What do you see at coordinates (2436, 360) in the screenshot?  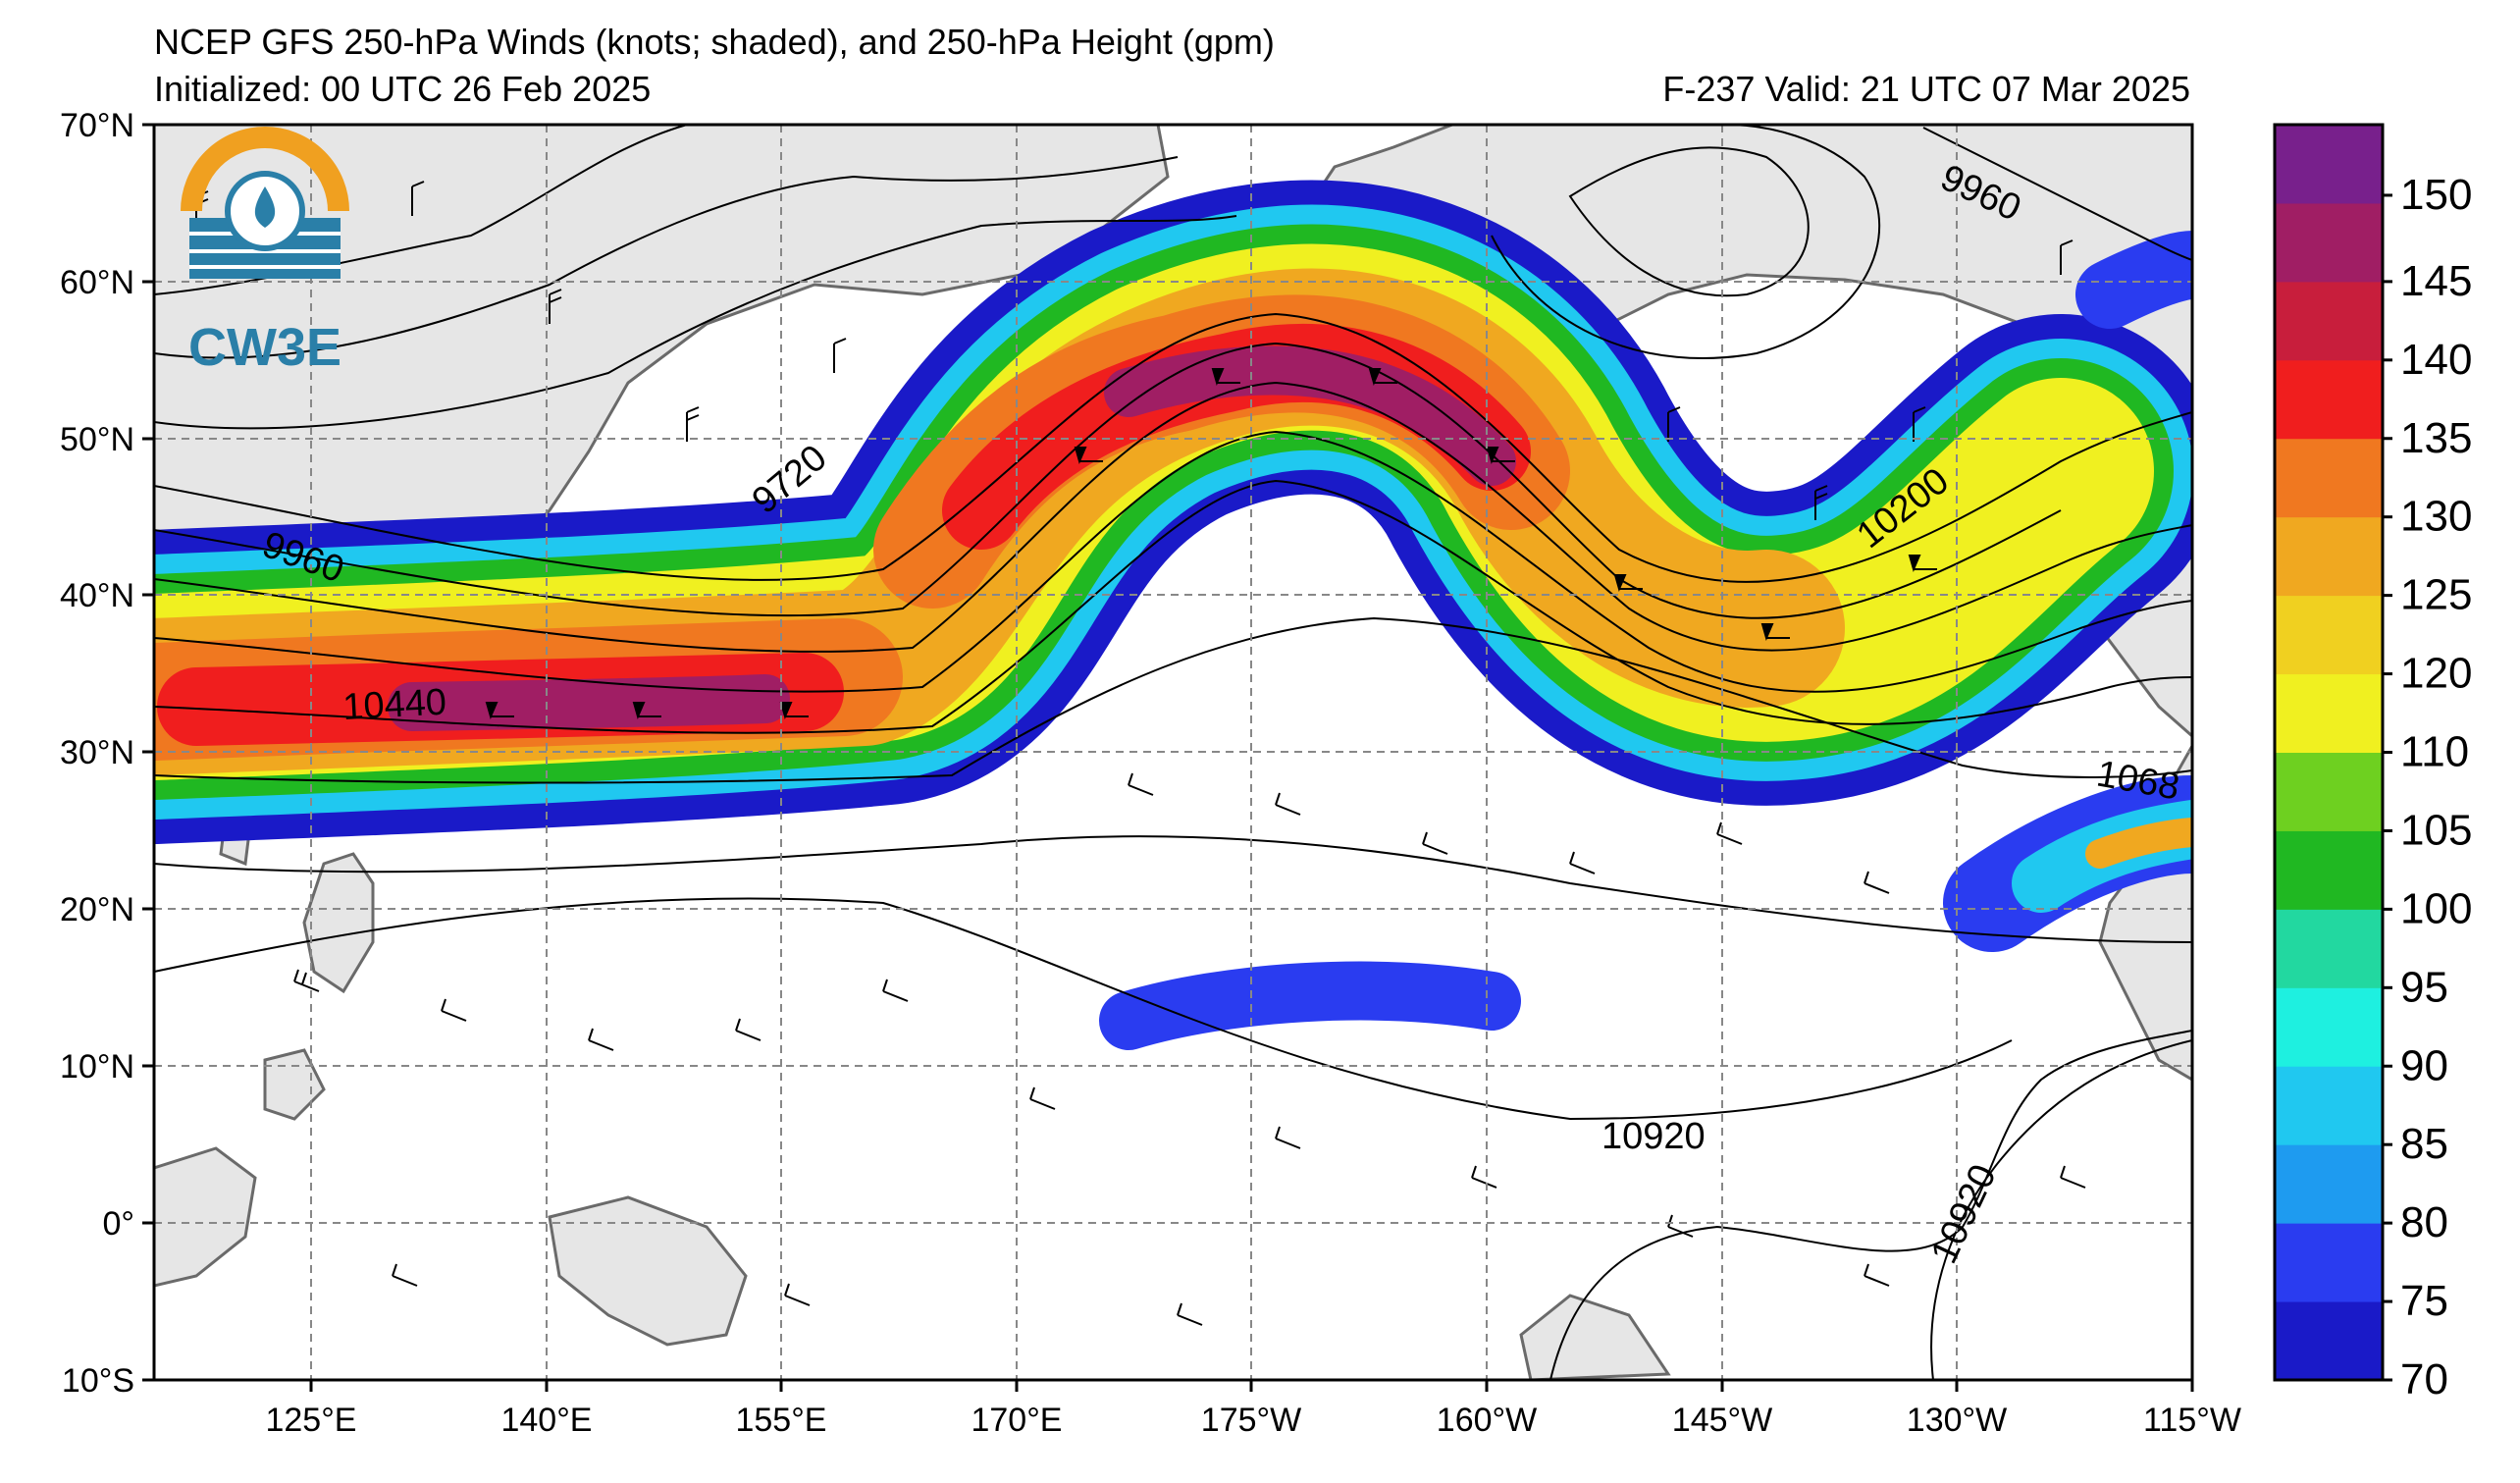 I see `colorbar-tick-label: 140` at bounding box center [2436, 360].